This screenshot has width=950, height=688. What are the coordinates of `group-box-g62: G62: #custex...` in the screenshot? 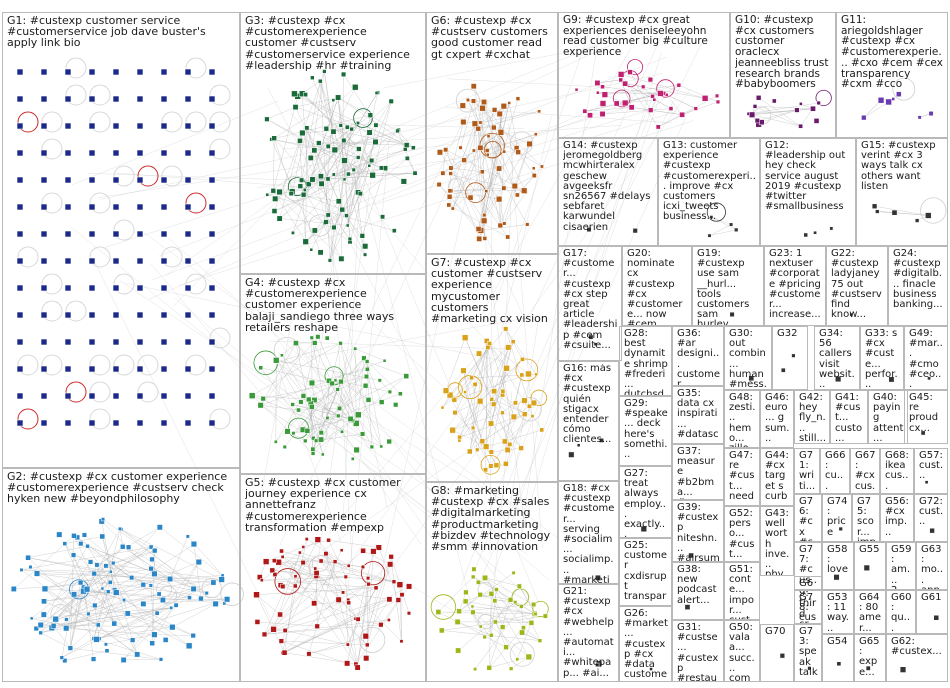 It's located at (917, 658).